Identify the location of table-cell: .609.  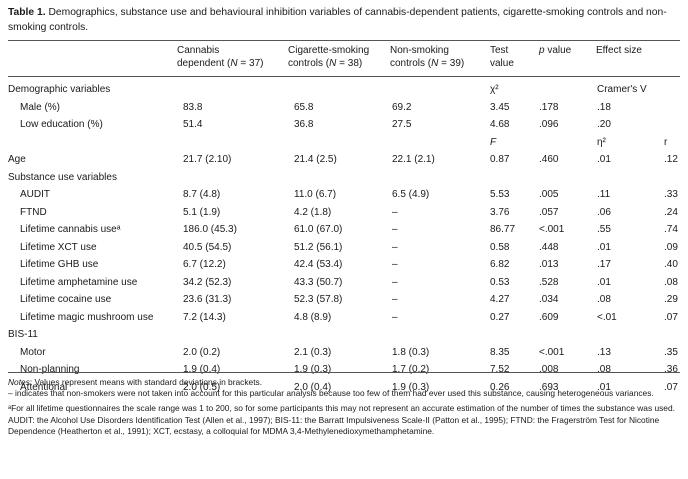
(549, 317).